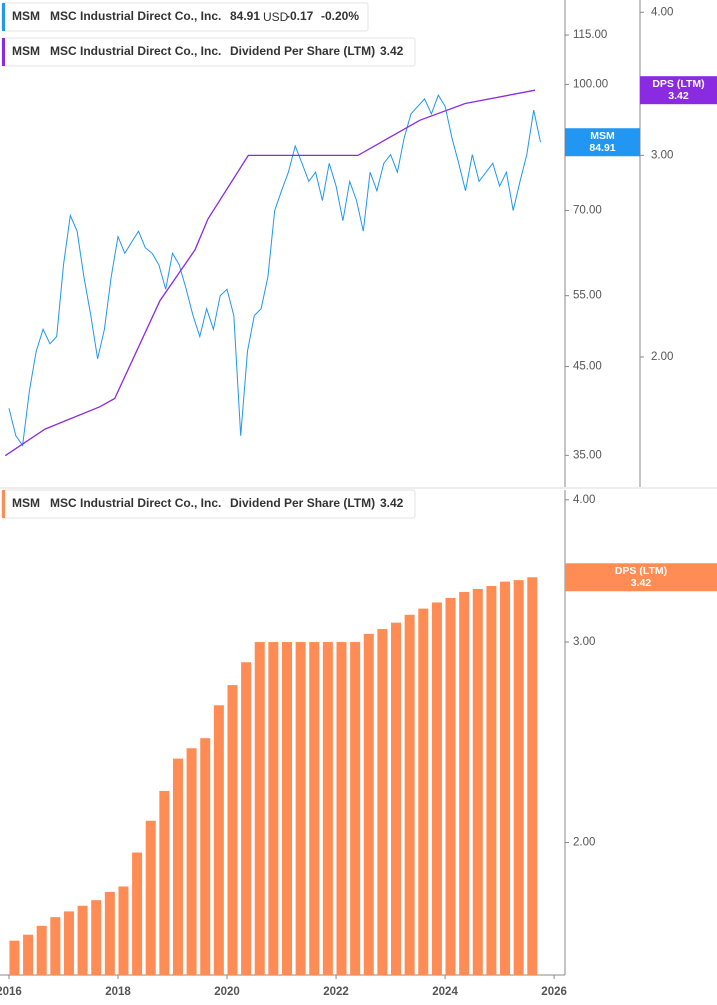 The image size is (717, 1005). What do you see at coordinates (602, 136) in the screenshot?
I see `tag-label: MSM` at bounding box center [602, 136].